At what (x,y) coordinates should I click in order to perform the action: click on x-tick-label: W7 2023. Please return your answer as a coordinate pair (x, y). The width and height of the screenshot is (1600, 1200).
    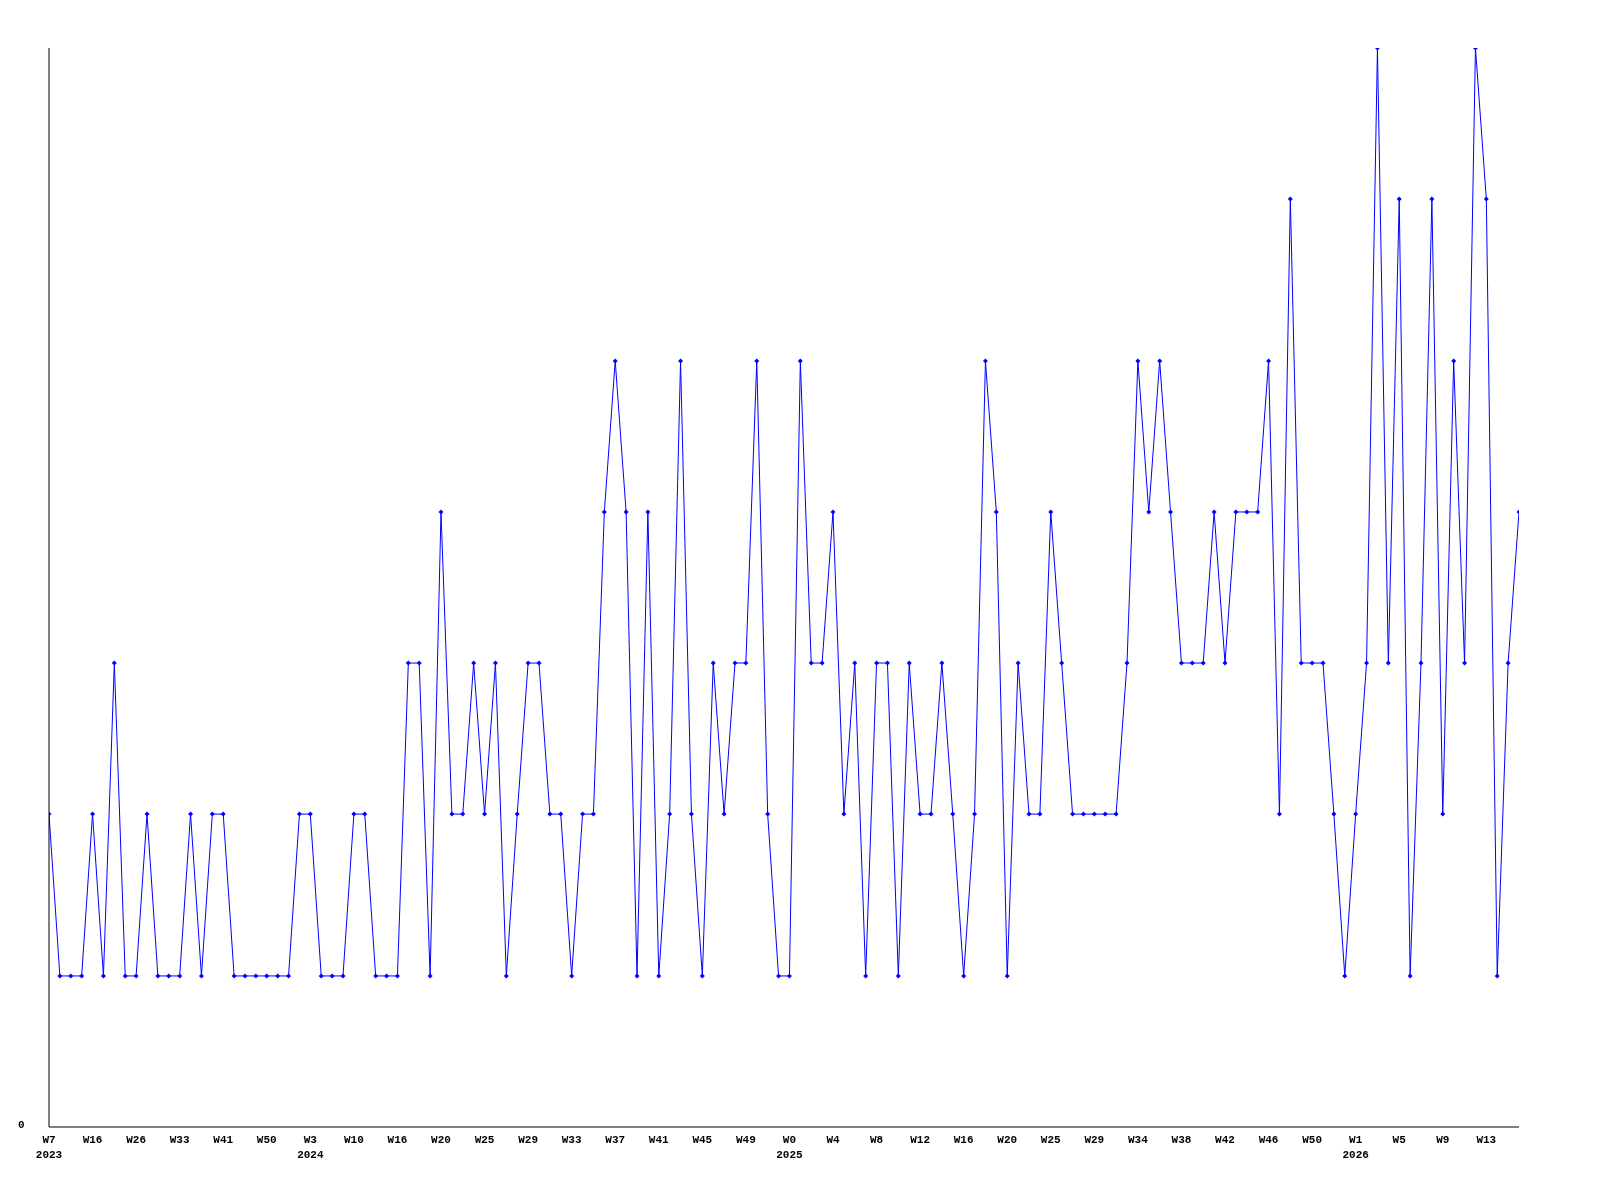
    Looking at the image, I should click on (49, 1147).